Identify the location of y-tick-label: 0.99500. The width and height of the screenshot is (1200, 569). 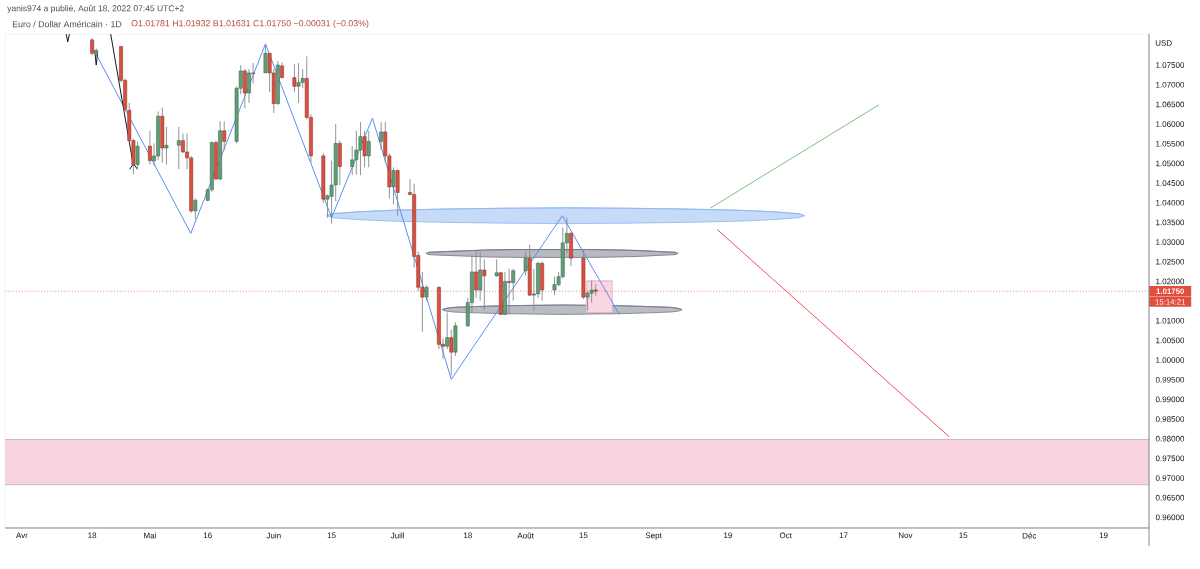
(1170, 379).